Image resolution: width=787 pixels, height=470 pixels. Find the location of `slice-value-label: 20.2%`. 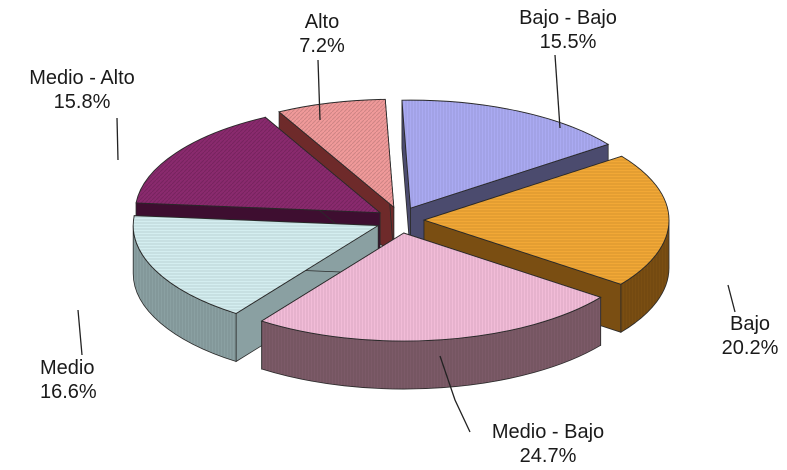

slice-value-label: 20.2% is located at coordinates (750, 348).